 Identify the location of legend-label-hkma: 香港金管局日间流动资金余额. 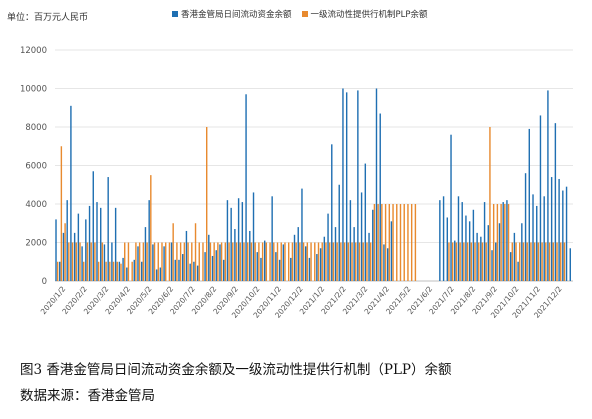
(236, 15).